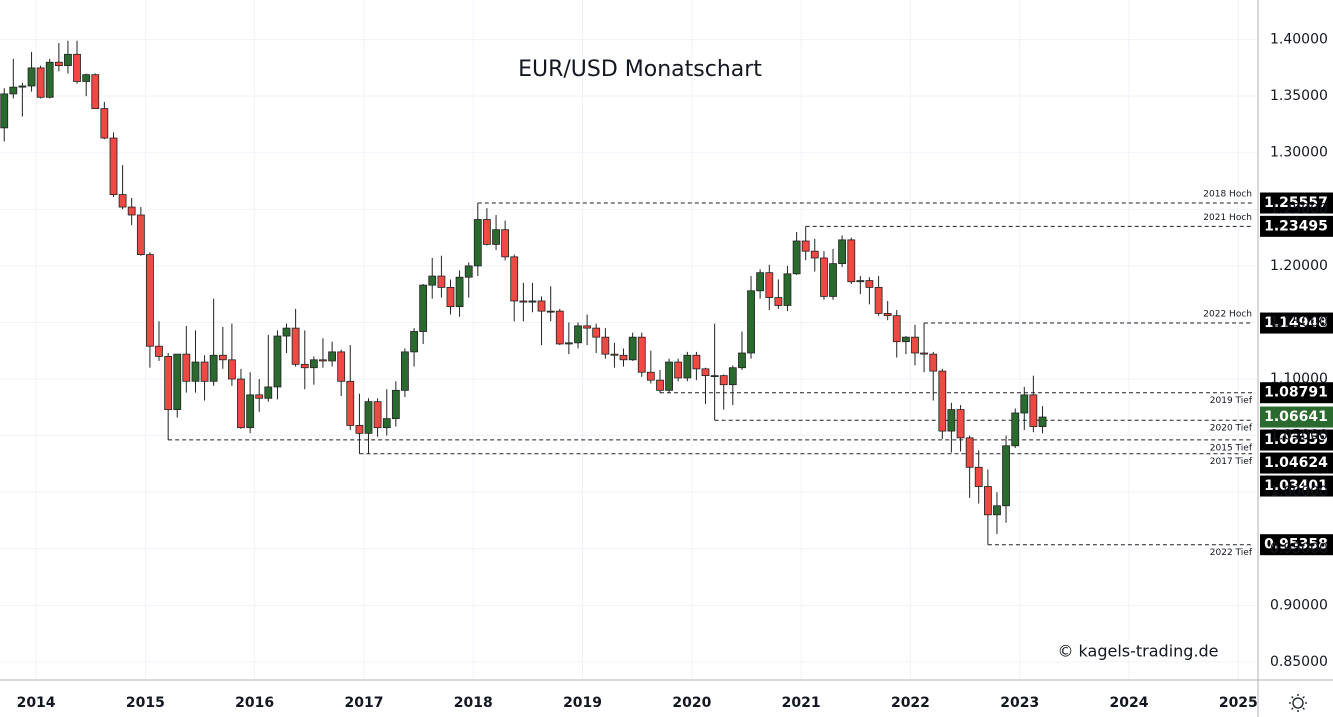 The width and height of the screenshot is (1333, 717). What do you see at coordinates (1238, 703) in the screenshot?
I see `x-tick-label: 2025` at bounding box center [1238, 703].